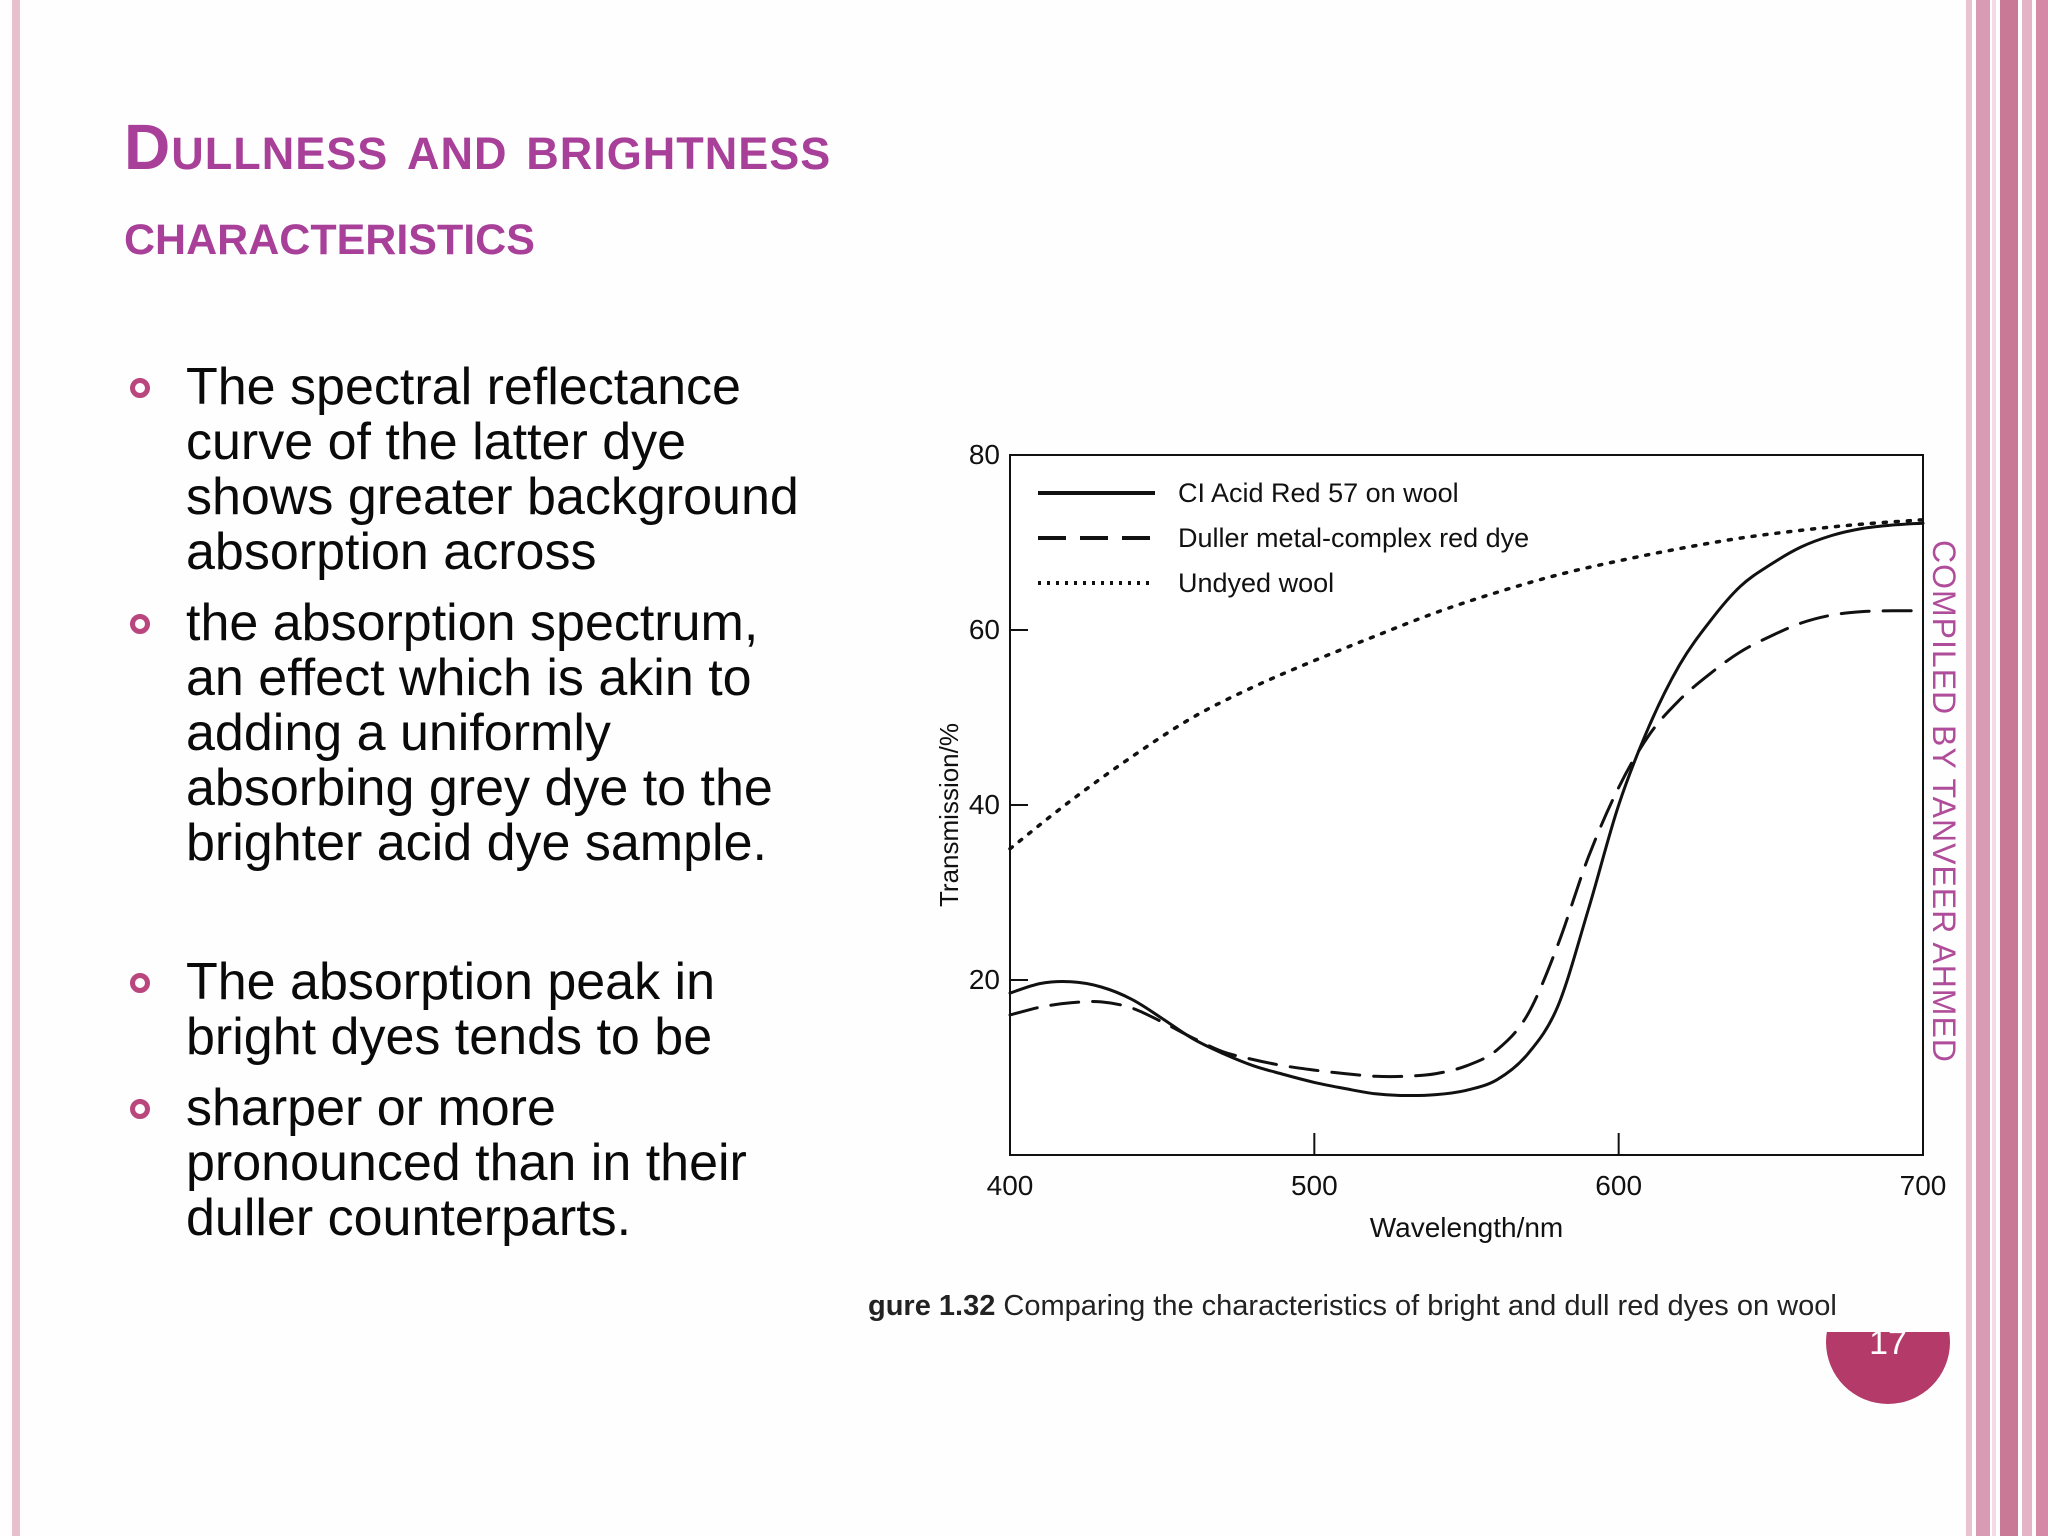  What do you see at coordinates (1353, 538) in the screenshot?
I see `legend-label: Duller metal-complex red dye` at bounding box center [1353, 538].